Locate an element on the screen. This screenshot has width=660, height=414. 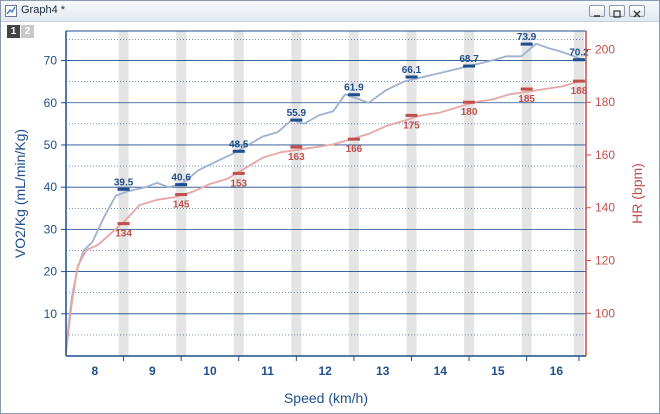
right-tick-label: 120 is located at coordinates (605, 261).